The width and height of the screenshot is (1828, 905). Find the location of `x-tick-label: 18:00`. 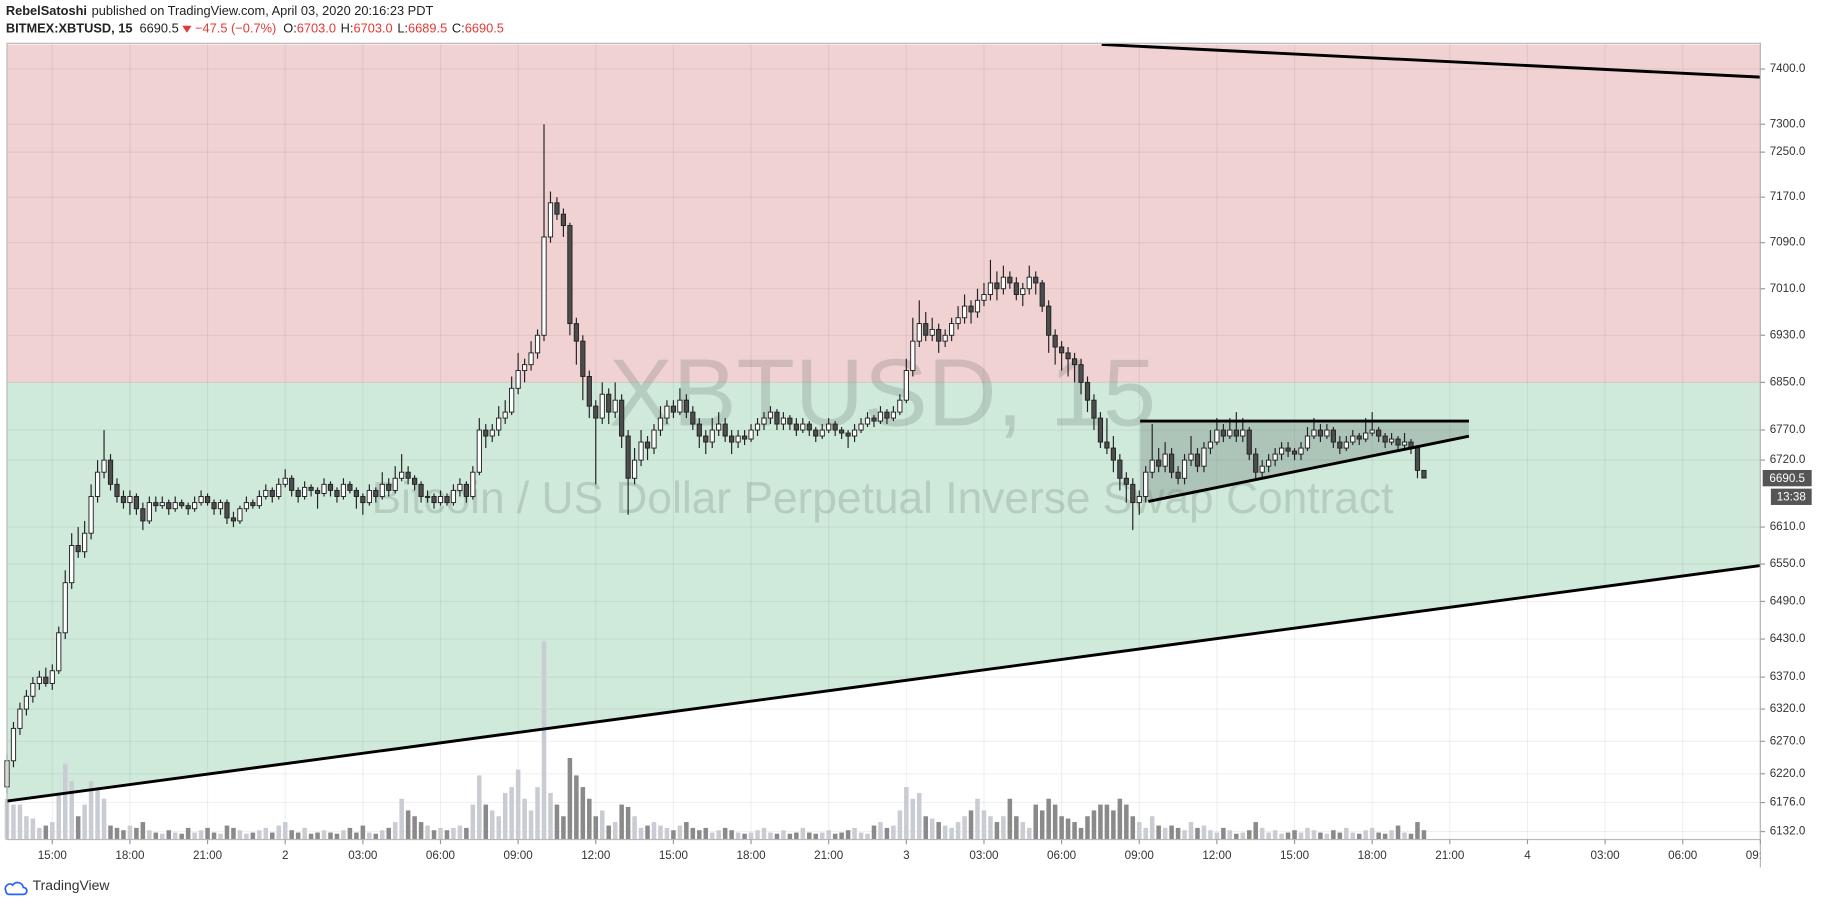

x-tick-label: 18:00 is located at coordinates (130, 855).